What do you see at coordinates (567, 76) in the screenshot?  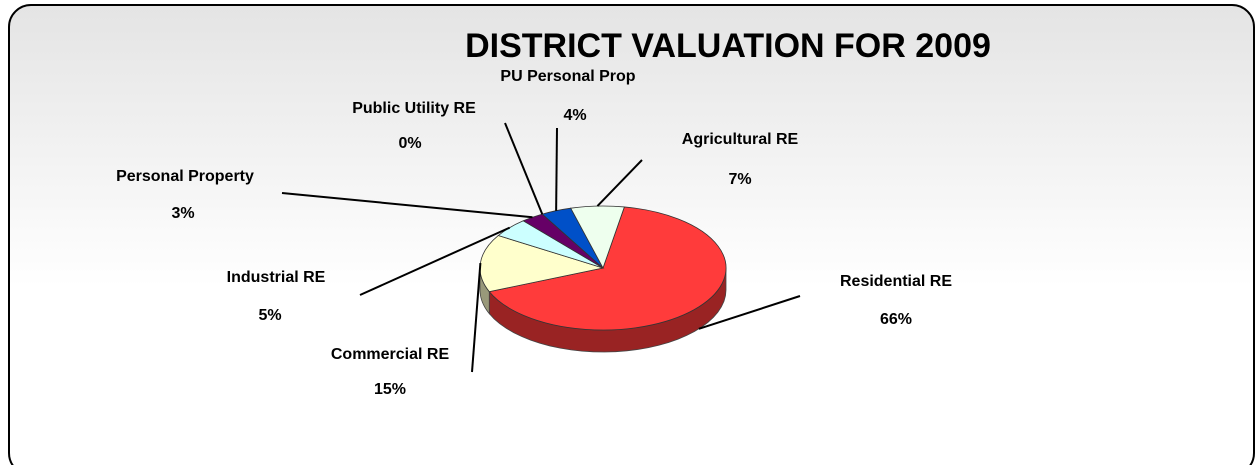 I see `category-label: PU Personal Prop` at bounding box center [567, 76].